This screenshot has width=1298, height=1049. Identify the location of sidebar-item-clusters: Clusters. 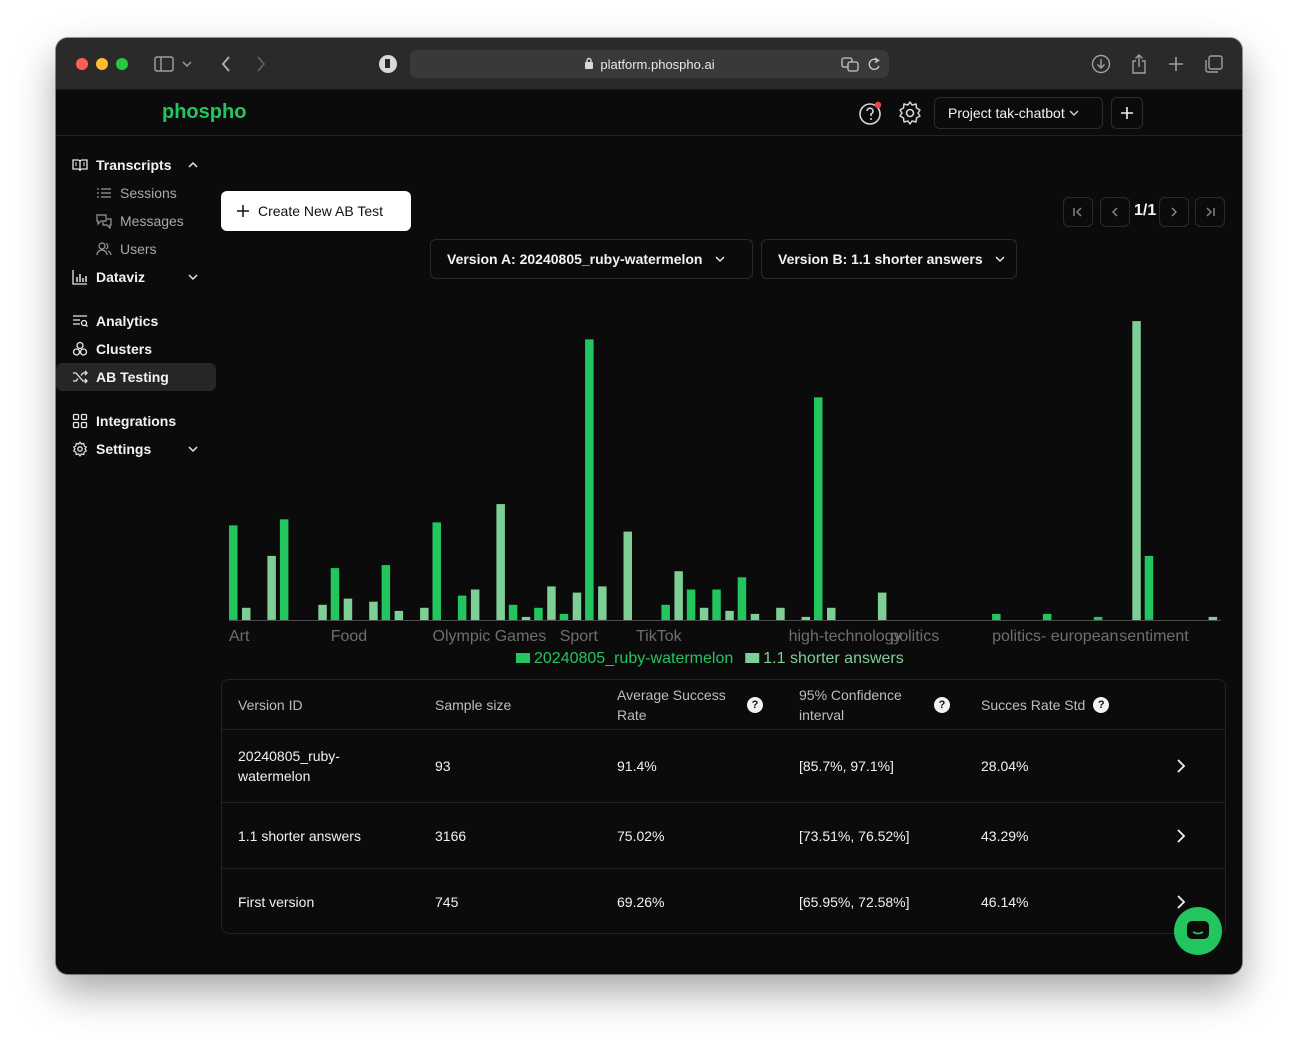
(136, 349).